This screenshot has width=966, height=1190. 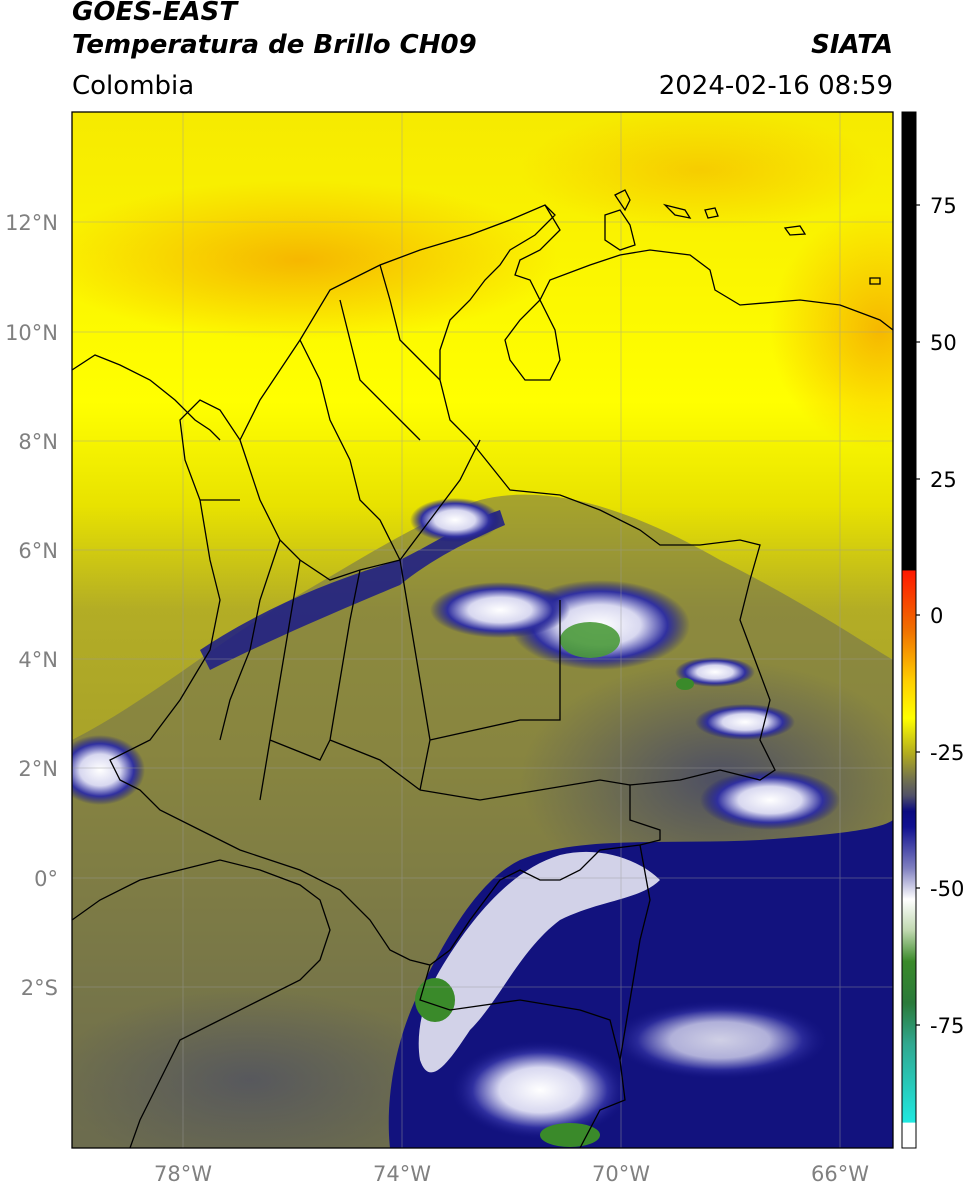 What do you see at coordinates (943, 343) in the screenshot?
I see `colorbar-tick-label: 50` at bounding box center [943, 343].